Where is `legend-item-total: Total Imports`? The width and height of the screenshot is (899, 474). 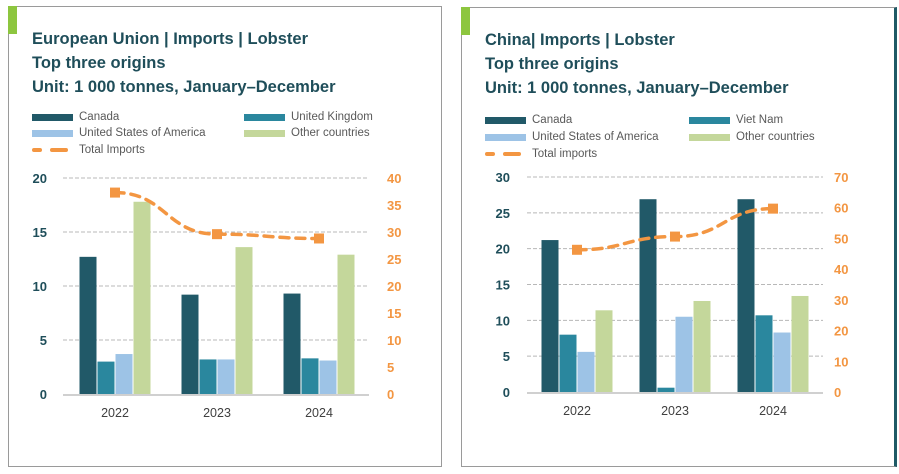
legend-item-total: Total Imports is located at coordinates (88, 150).